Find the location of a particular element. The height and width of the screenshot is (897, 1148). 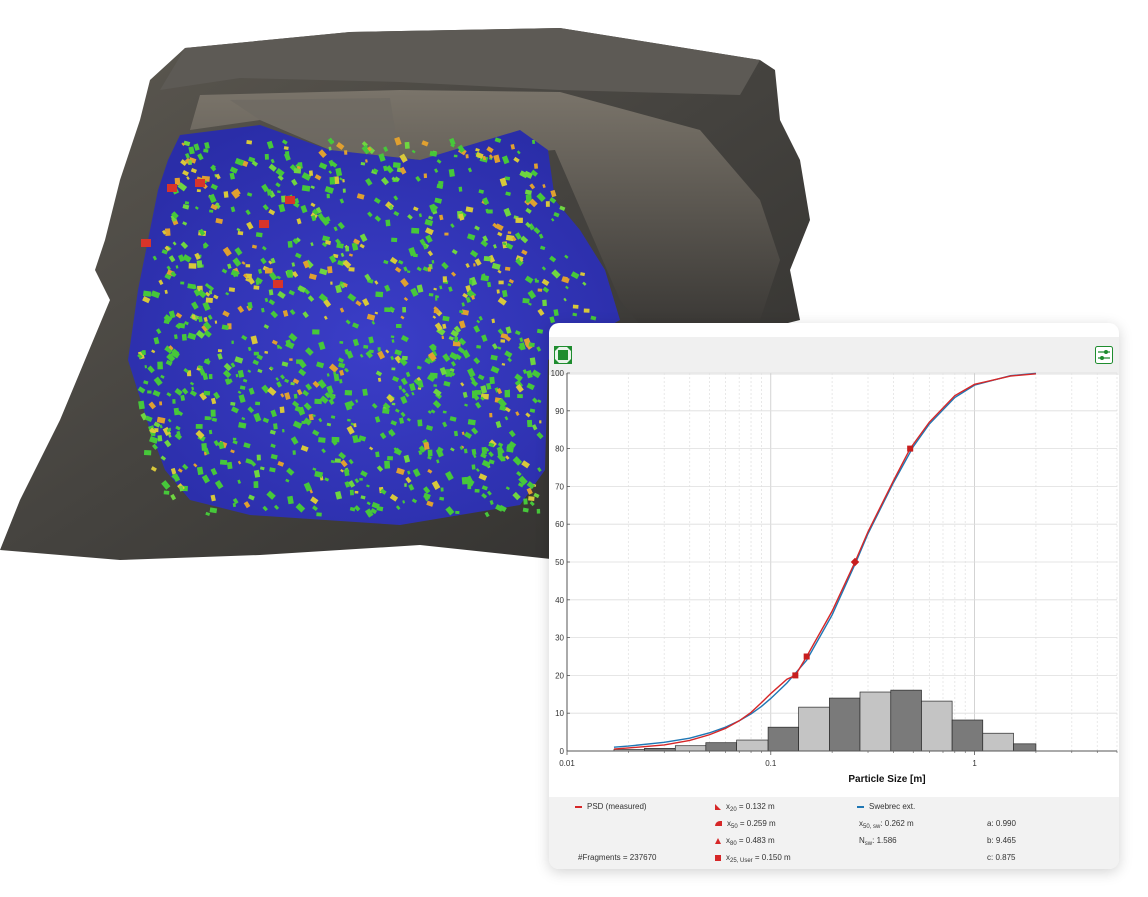

y-tick-label: 30 is located at coordinates (559, 638).